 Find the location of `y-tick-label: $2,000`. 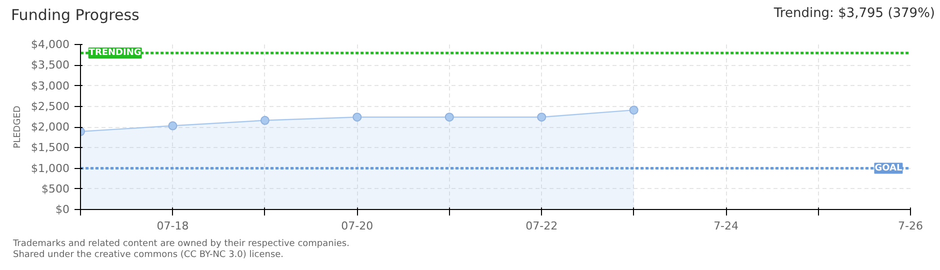

y-tick-label: $2,000 is located at coordinates (50, 127).